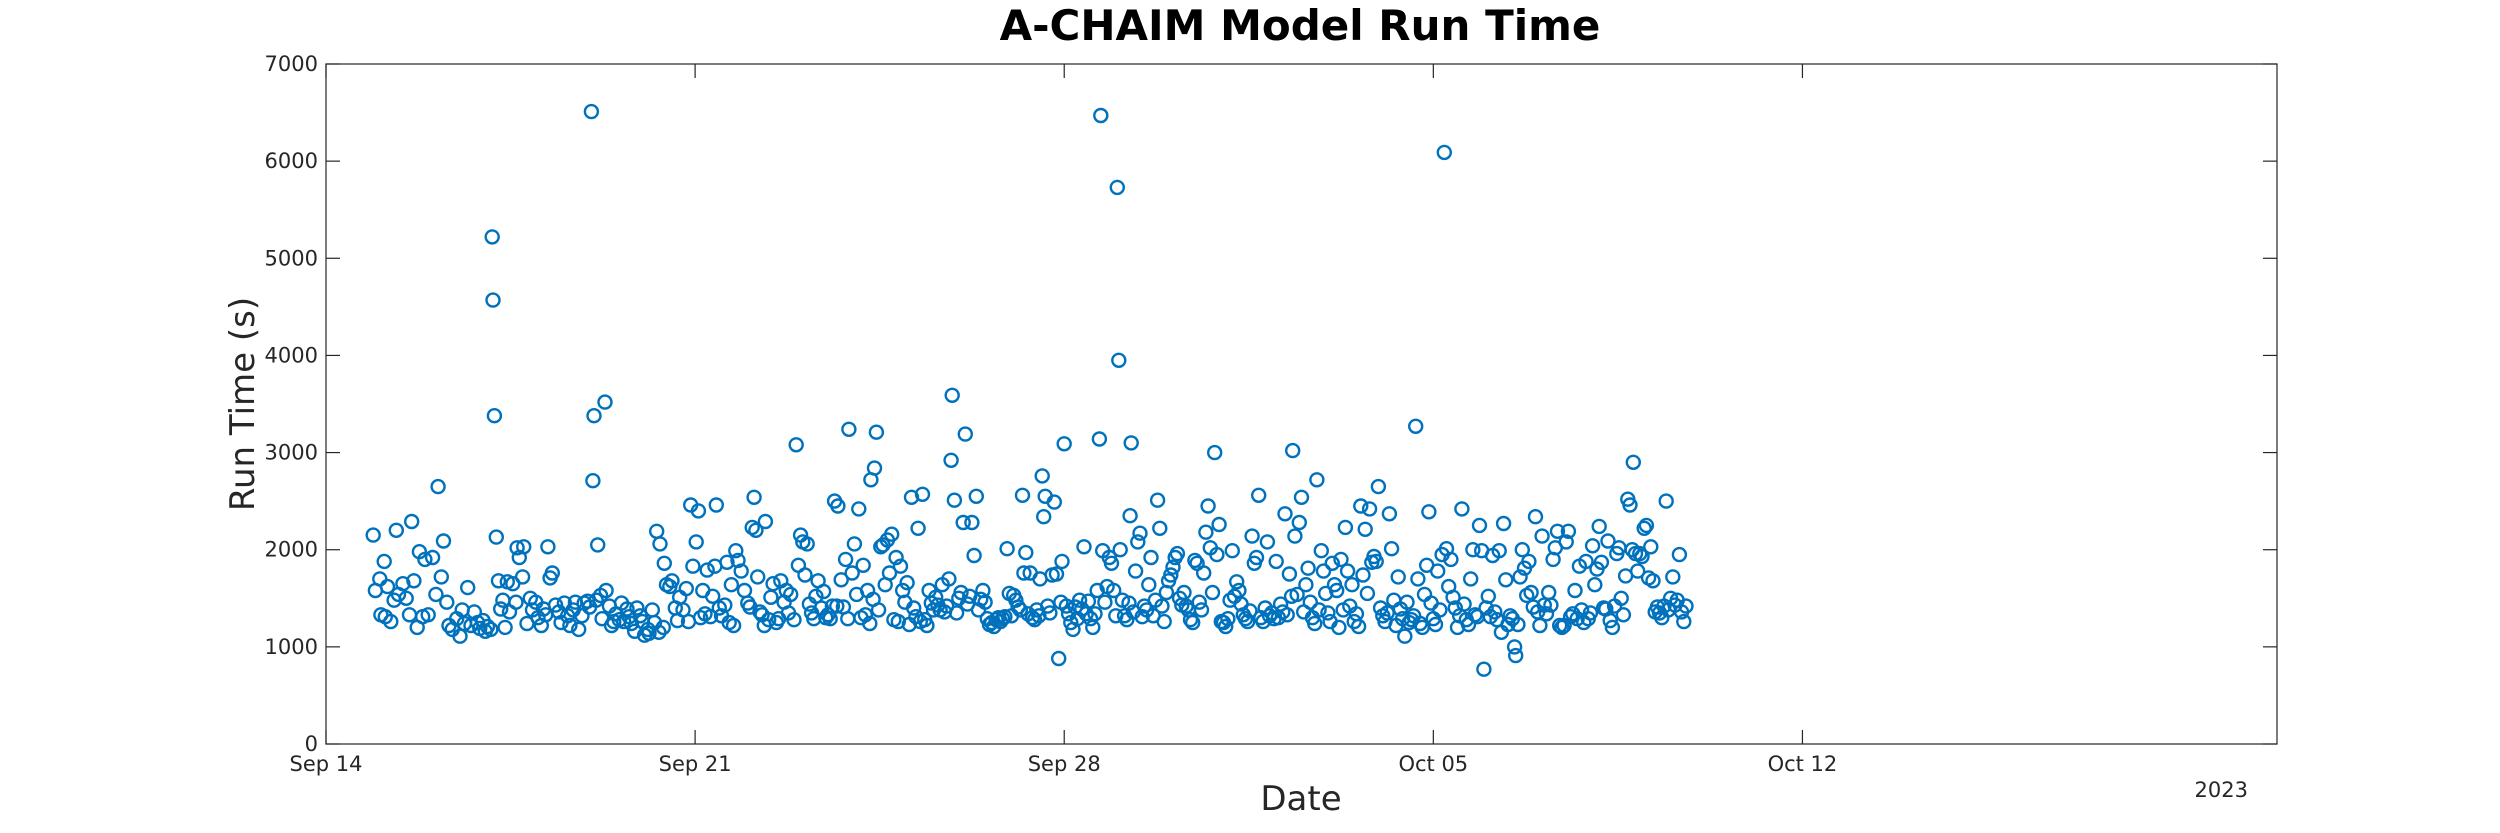 The width and height of the screenshot is (2500, 833). I want to click on x-tick-label: Oct 05, so click(1433, 764).